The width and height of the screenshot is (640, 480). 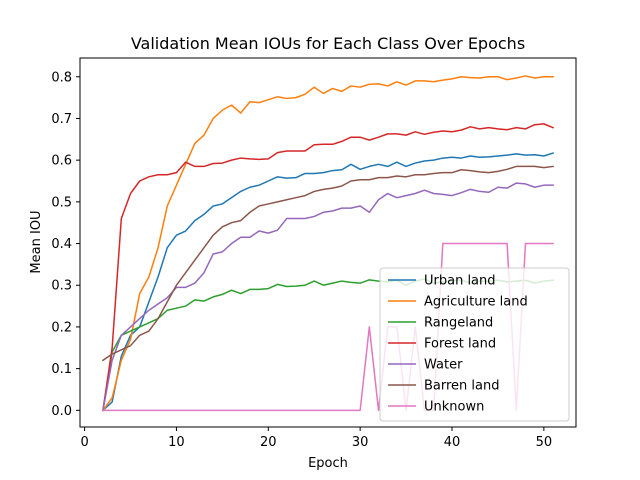 I want to click on legend-label: Barren land, so click(x=462, y=386).